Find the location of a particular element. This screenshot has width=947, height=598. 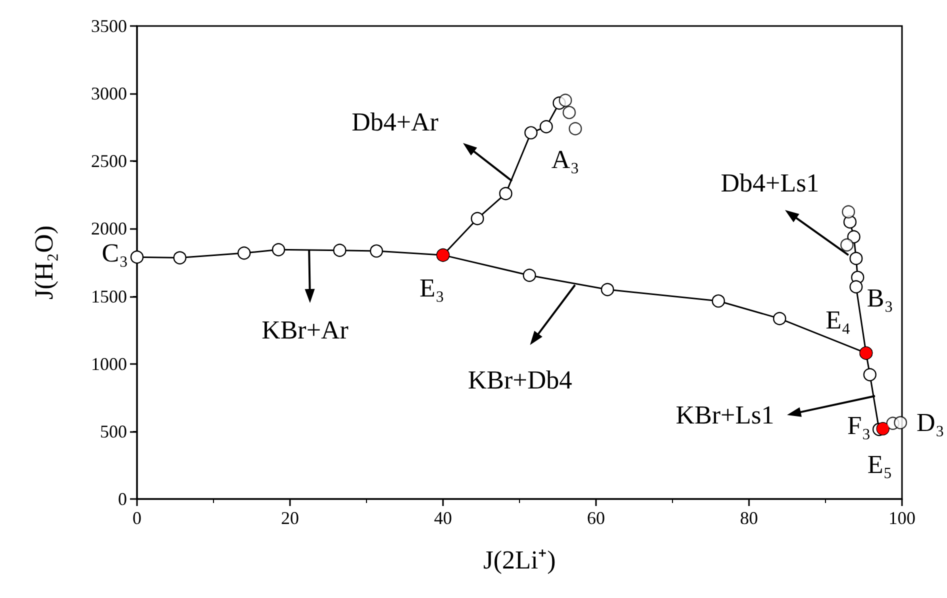

y-tick-label: 1500 is located at coordinates (109, 296).